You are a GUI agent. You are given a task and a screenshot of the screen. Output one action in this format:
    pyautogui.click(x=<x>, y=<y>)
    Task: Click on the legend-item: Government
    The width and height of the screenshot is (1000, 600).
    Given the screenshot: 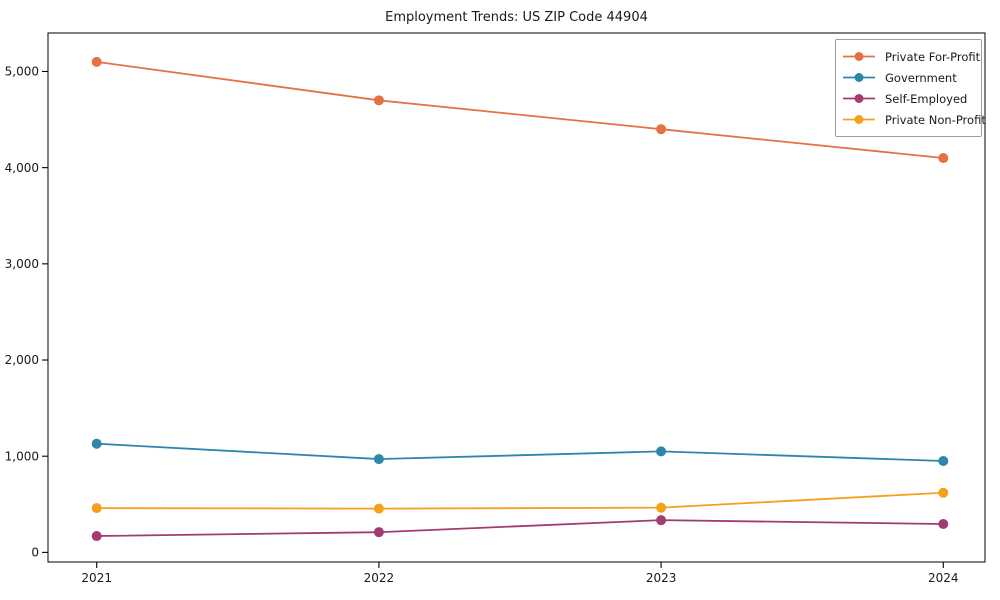 What is the action you would take?
    pyautogui.click(x=908, y=77)
    